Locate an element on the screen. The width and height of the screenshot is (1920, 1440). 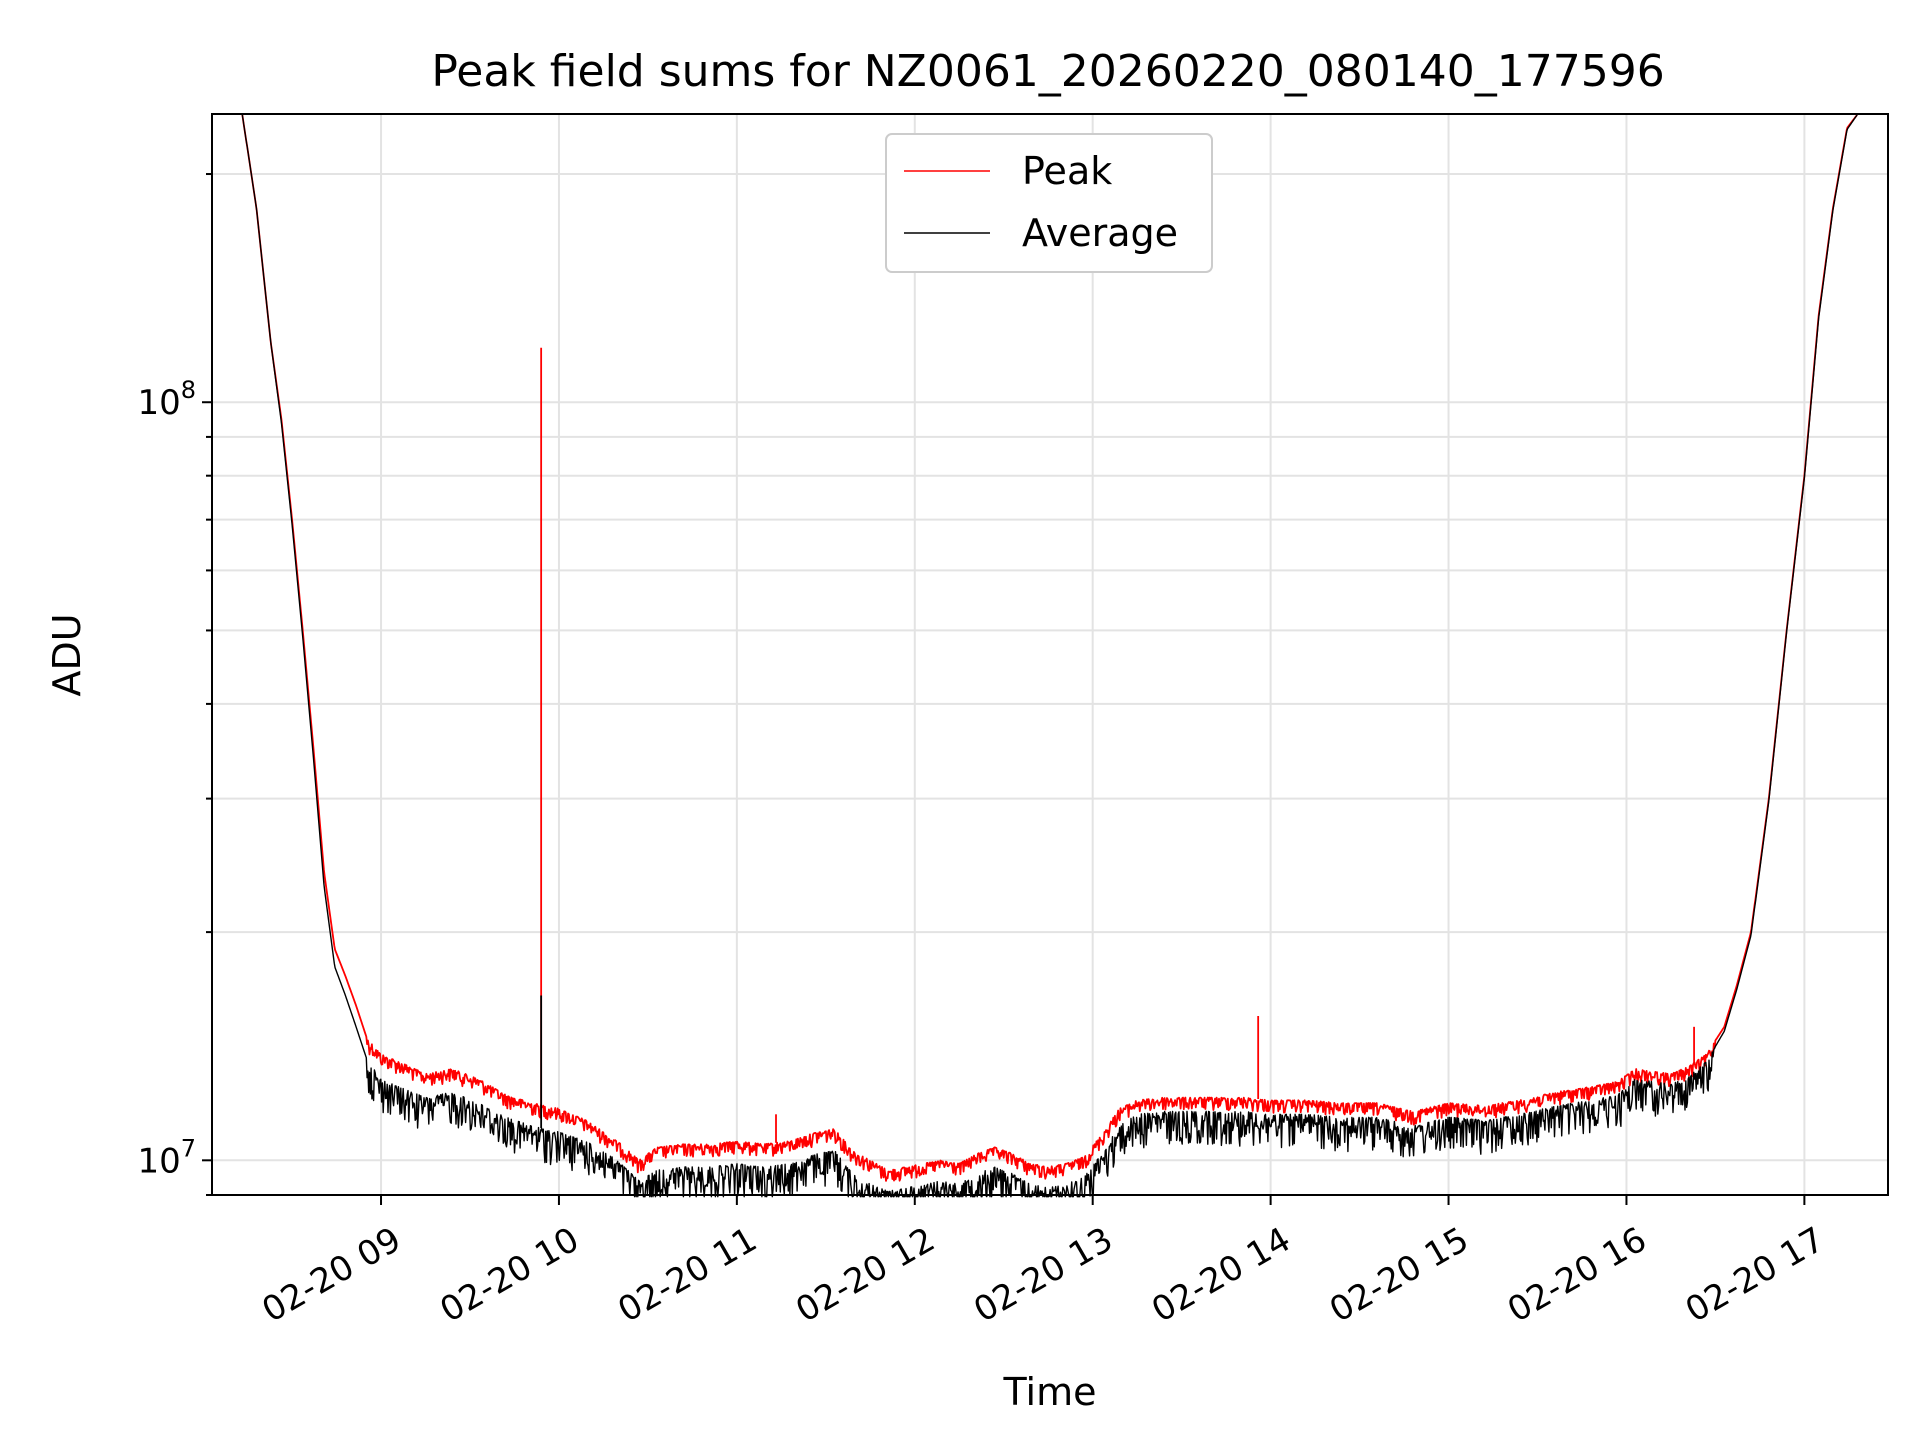
legend-label-average: Average is located at coordinates (1100, 233).